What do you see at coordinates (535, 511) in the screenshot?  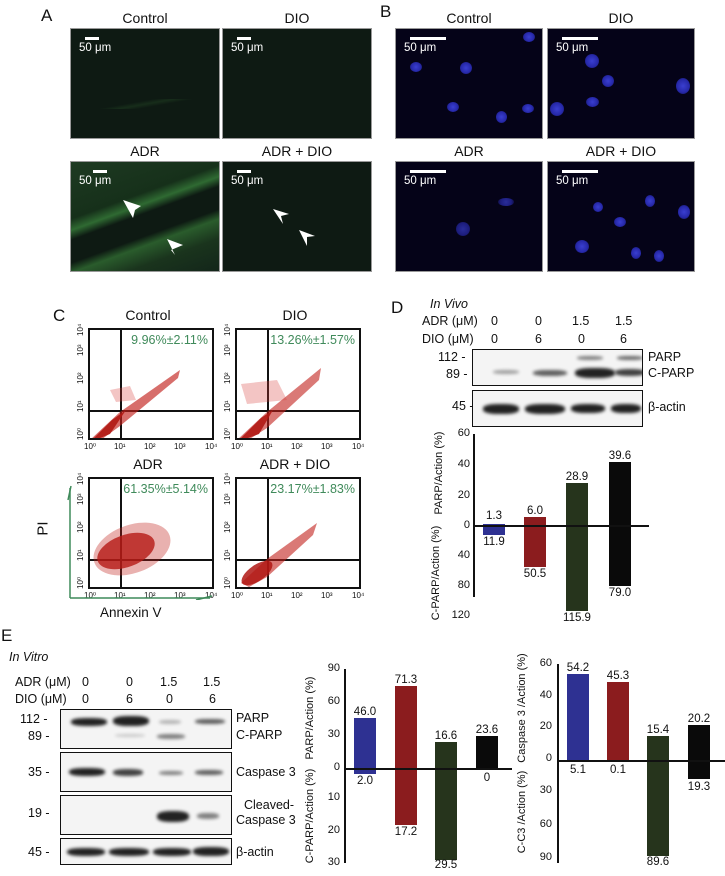 I see `value-label: 6.0` at bounding box center [535, 511].